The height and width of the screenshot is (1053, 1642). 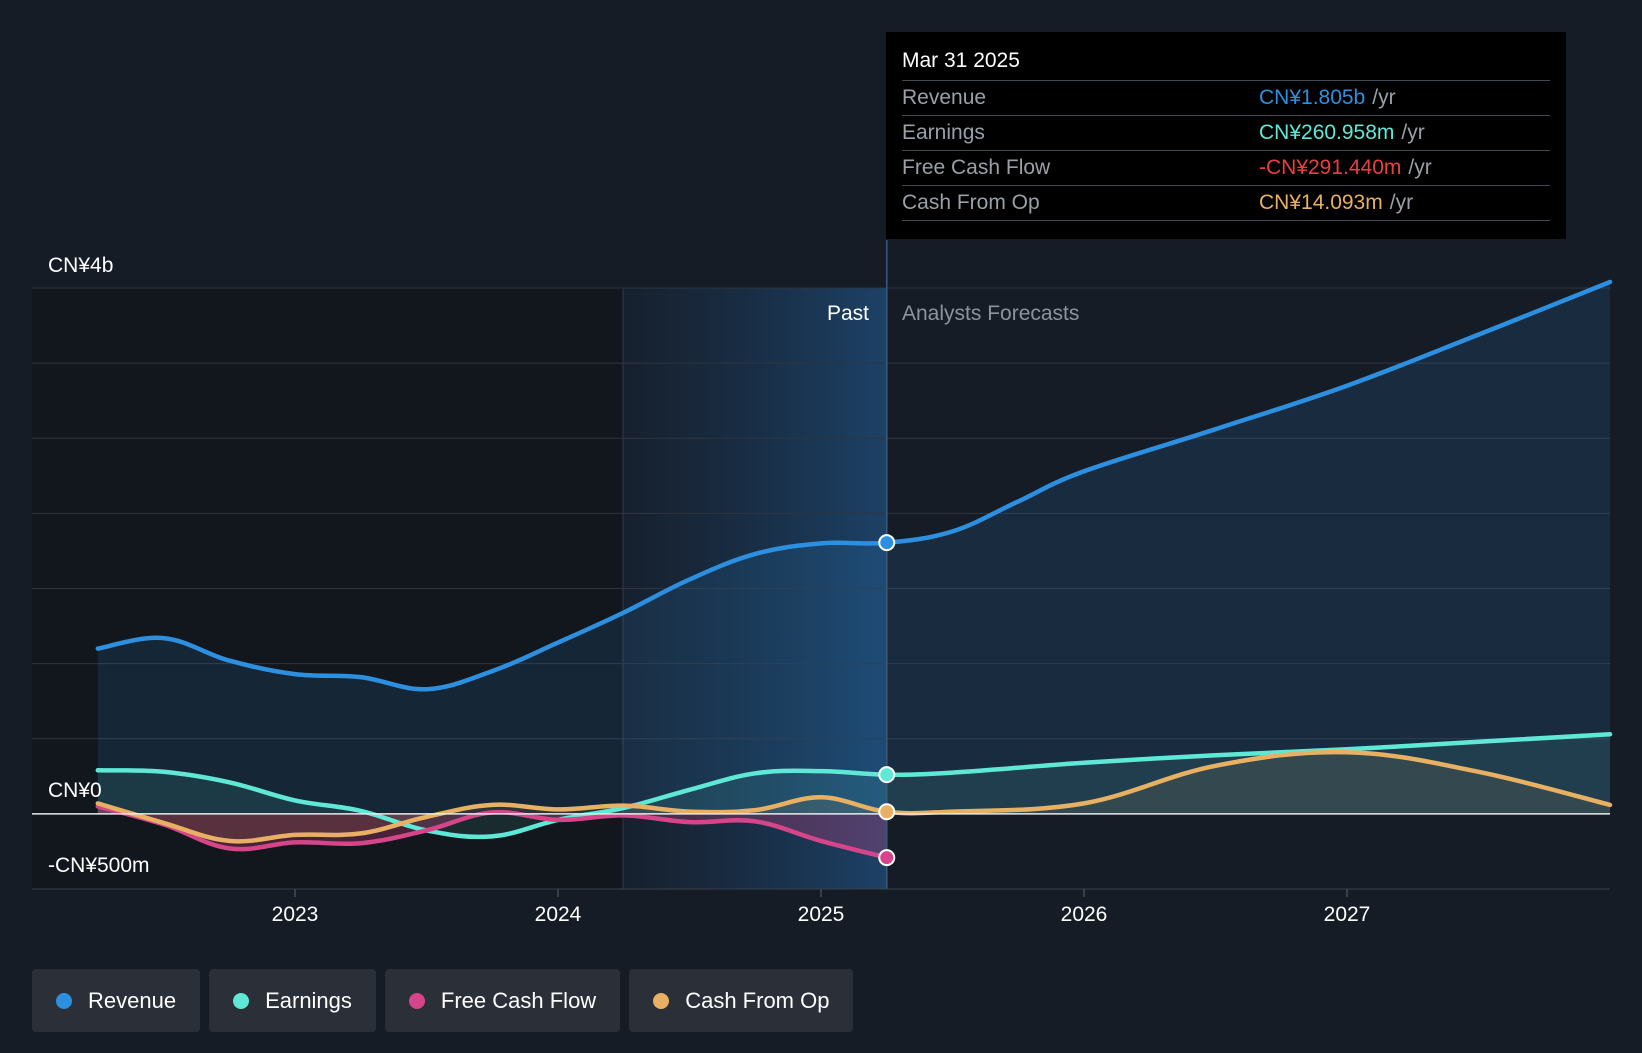 I want to click on earnings-highlight-point, so click(x=887, y=775).